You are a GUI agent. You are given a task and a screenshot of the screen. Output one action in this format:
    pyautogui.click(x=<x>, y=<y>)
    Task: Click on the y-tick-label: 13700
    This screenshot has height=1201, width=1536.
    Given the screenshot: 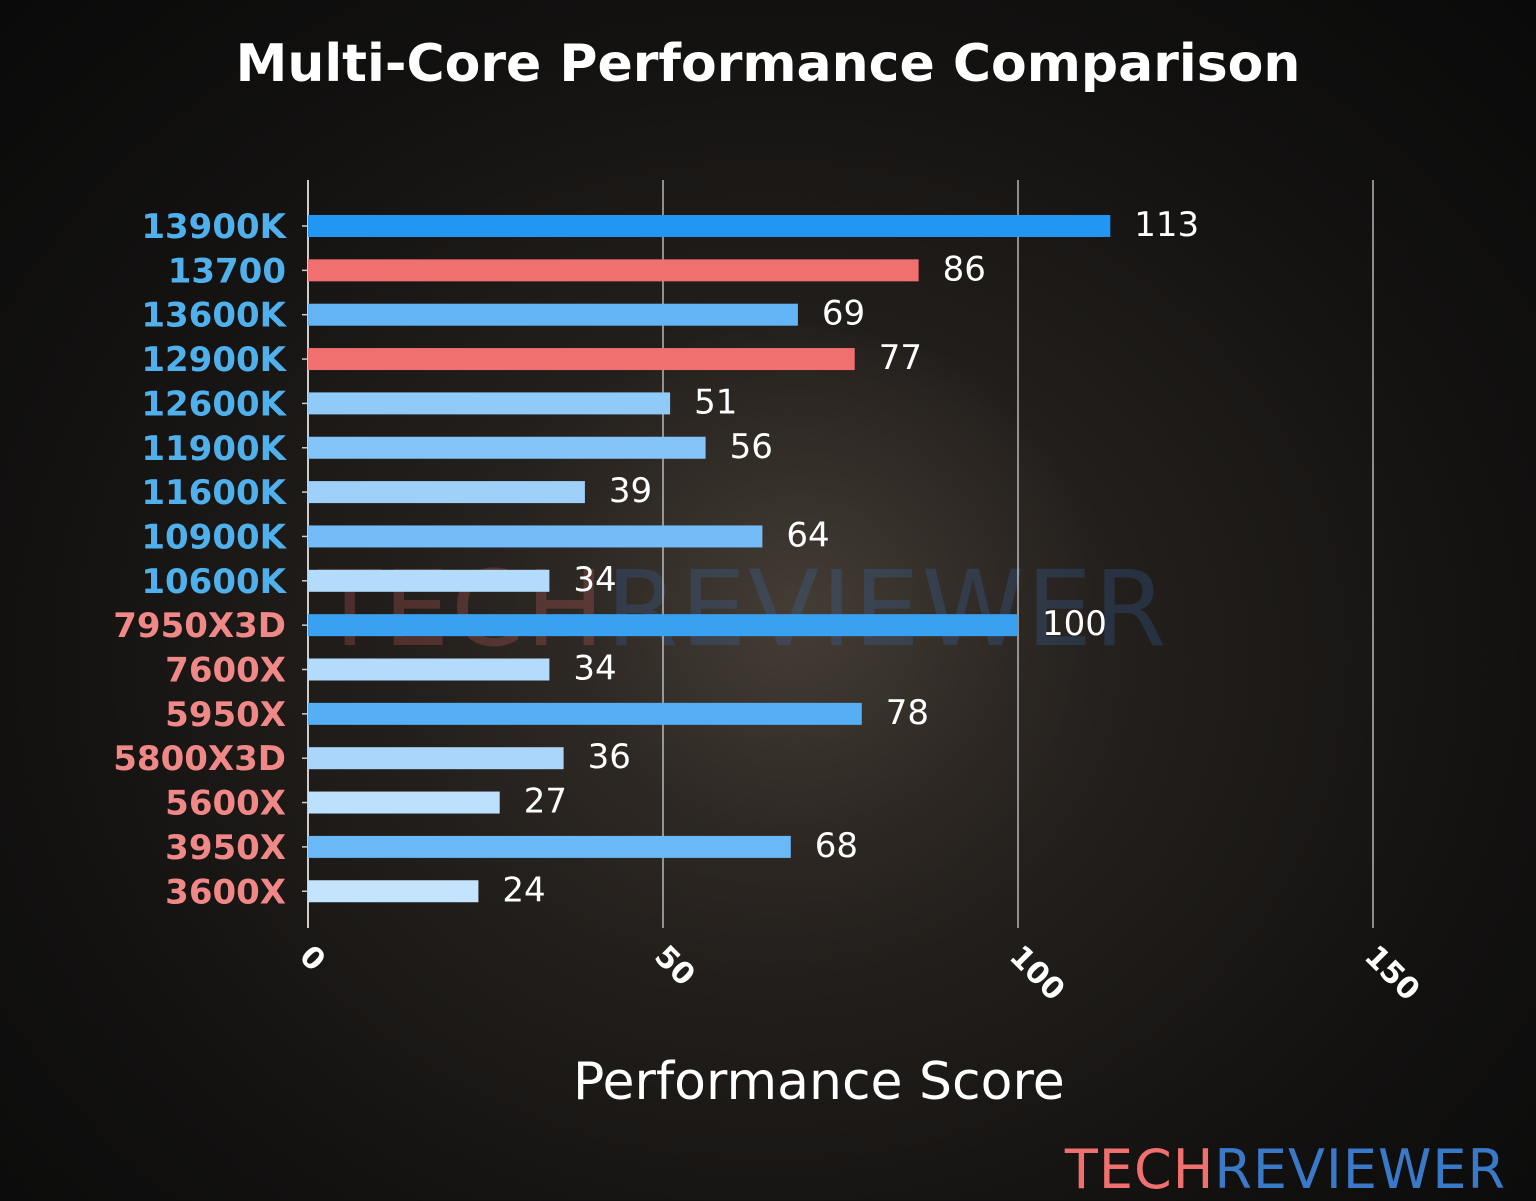 What is the action you would take?
    pyautogui.click(x=227, y=271)
    